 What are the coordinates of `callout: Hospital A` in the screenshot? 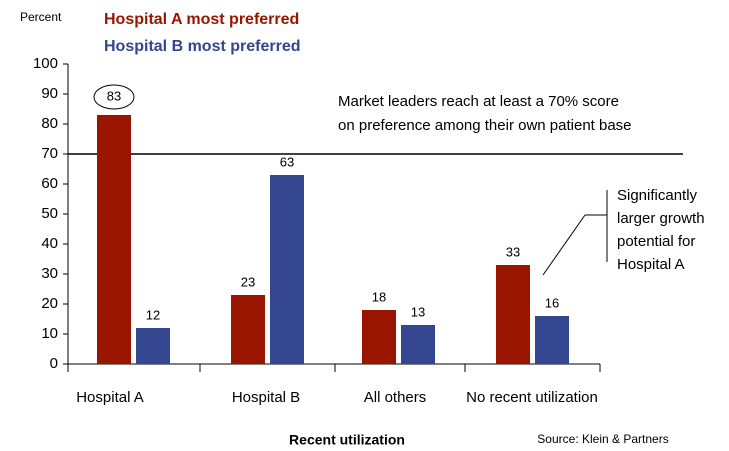 It's located at (651, 264).